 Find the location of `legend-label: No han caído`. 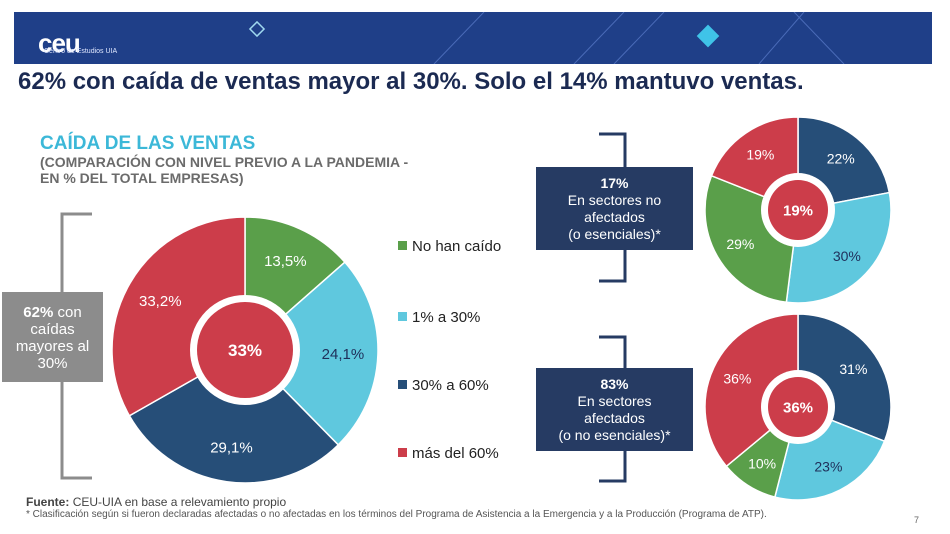

legend-label: No han caído is located at coordinates (457, 246).